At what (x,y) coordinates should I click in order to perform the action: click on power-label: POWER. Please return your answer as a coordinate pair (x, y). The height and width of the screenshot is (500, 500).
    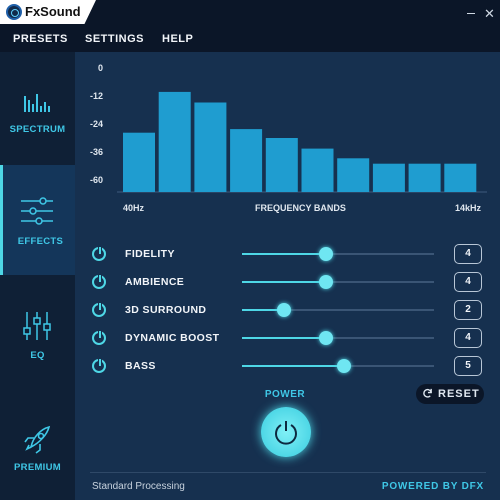
    Looking at the image, I should click on (285, 394).